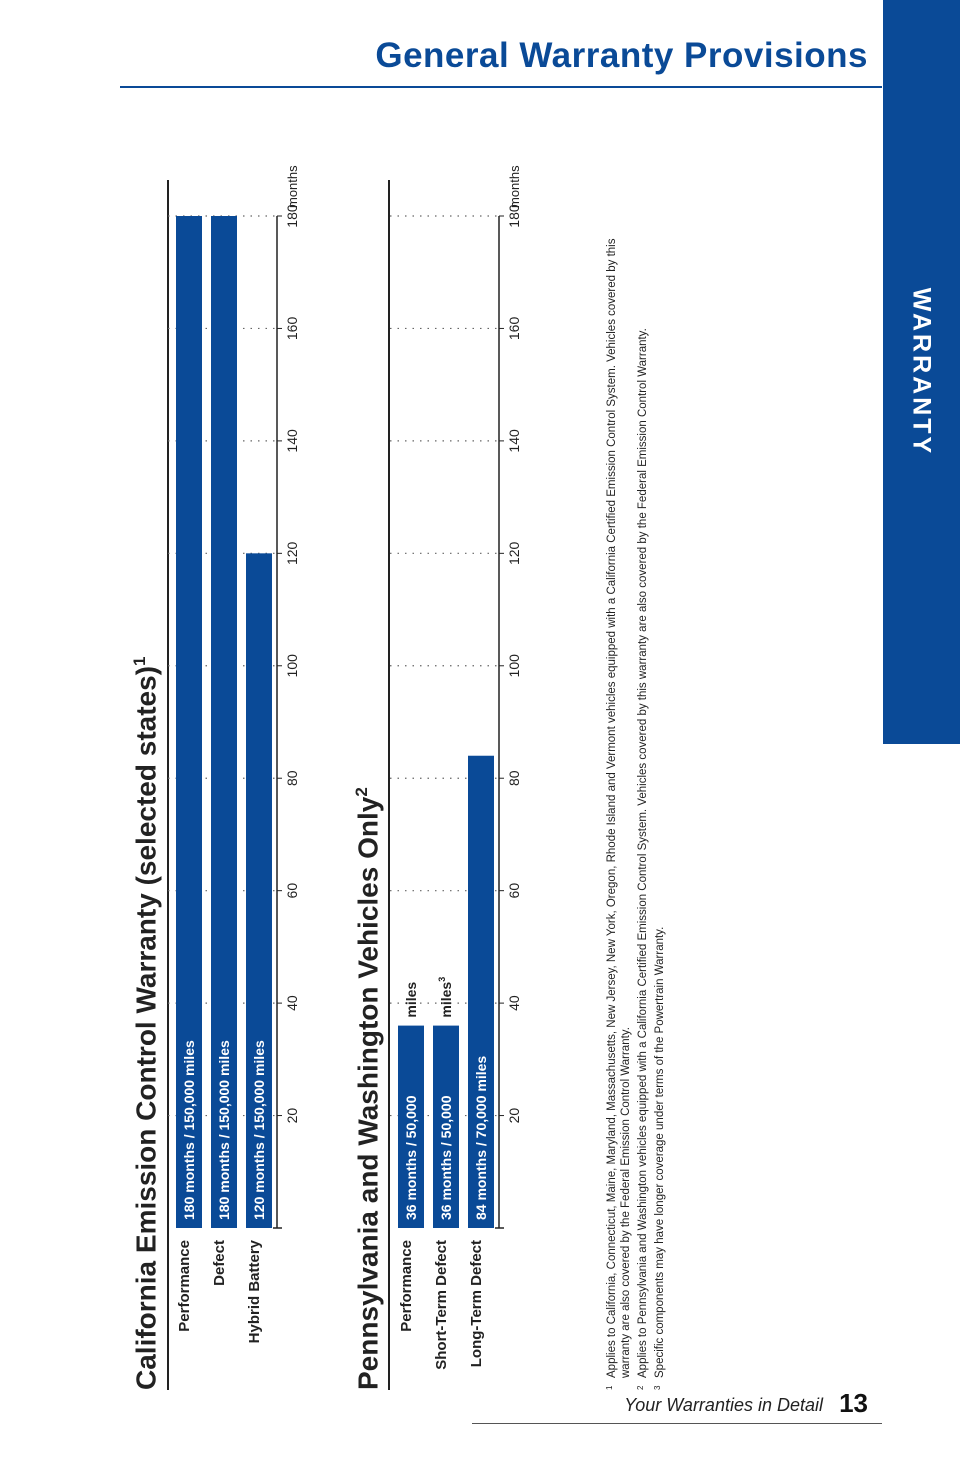 This screenshot has width=960, height=1483. What do you see at coordinates (501, 87) in the screenshot?
I see `header-rule` at bounding box center [501, 87].